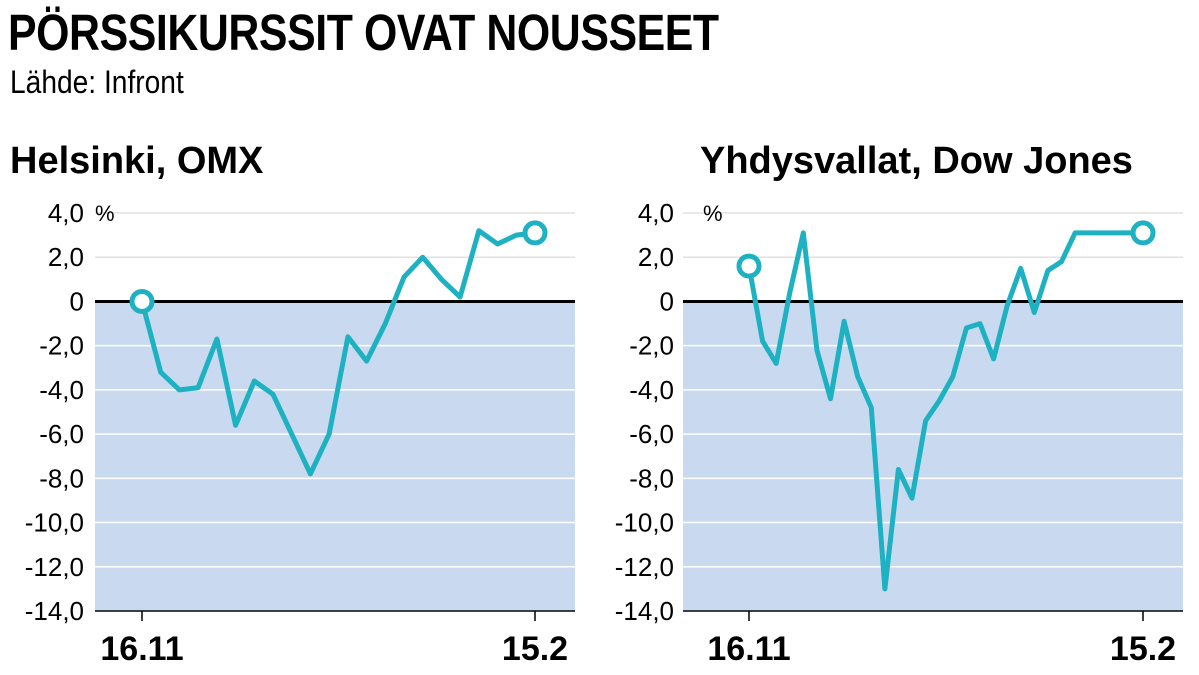  I want to click on series-line, so click(338, 352).